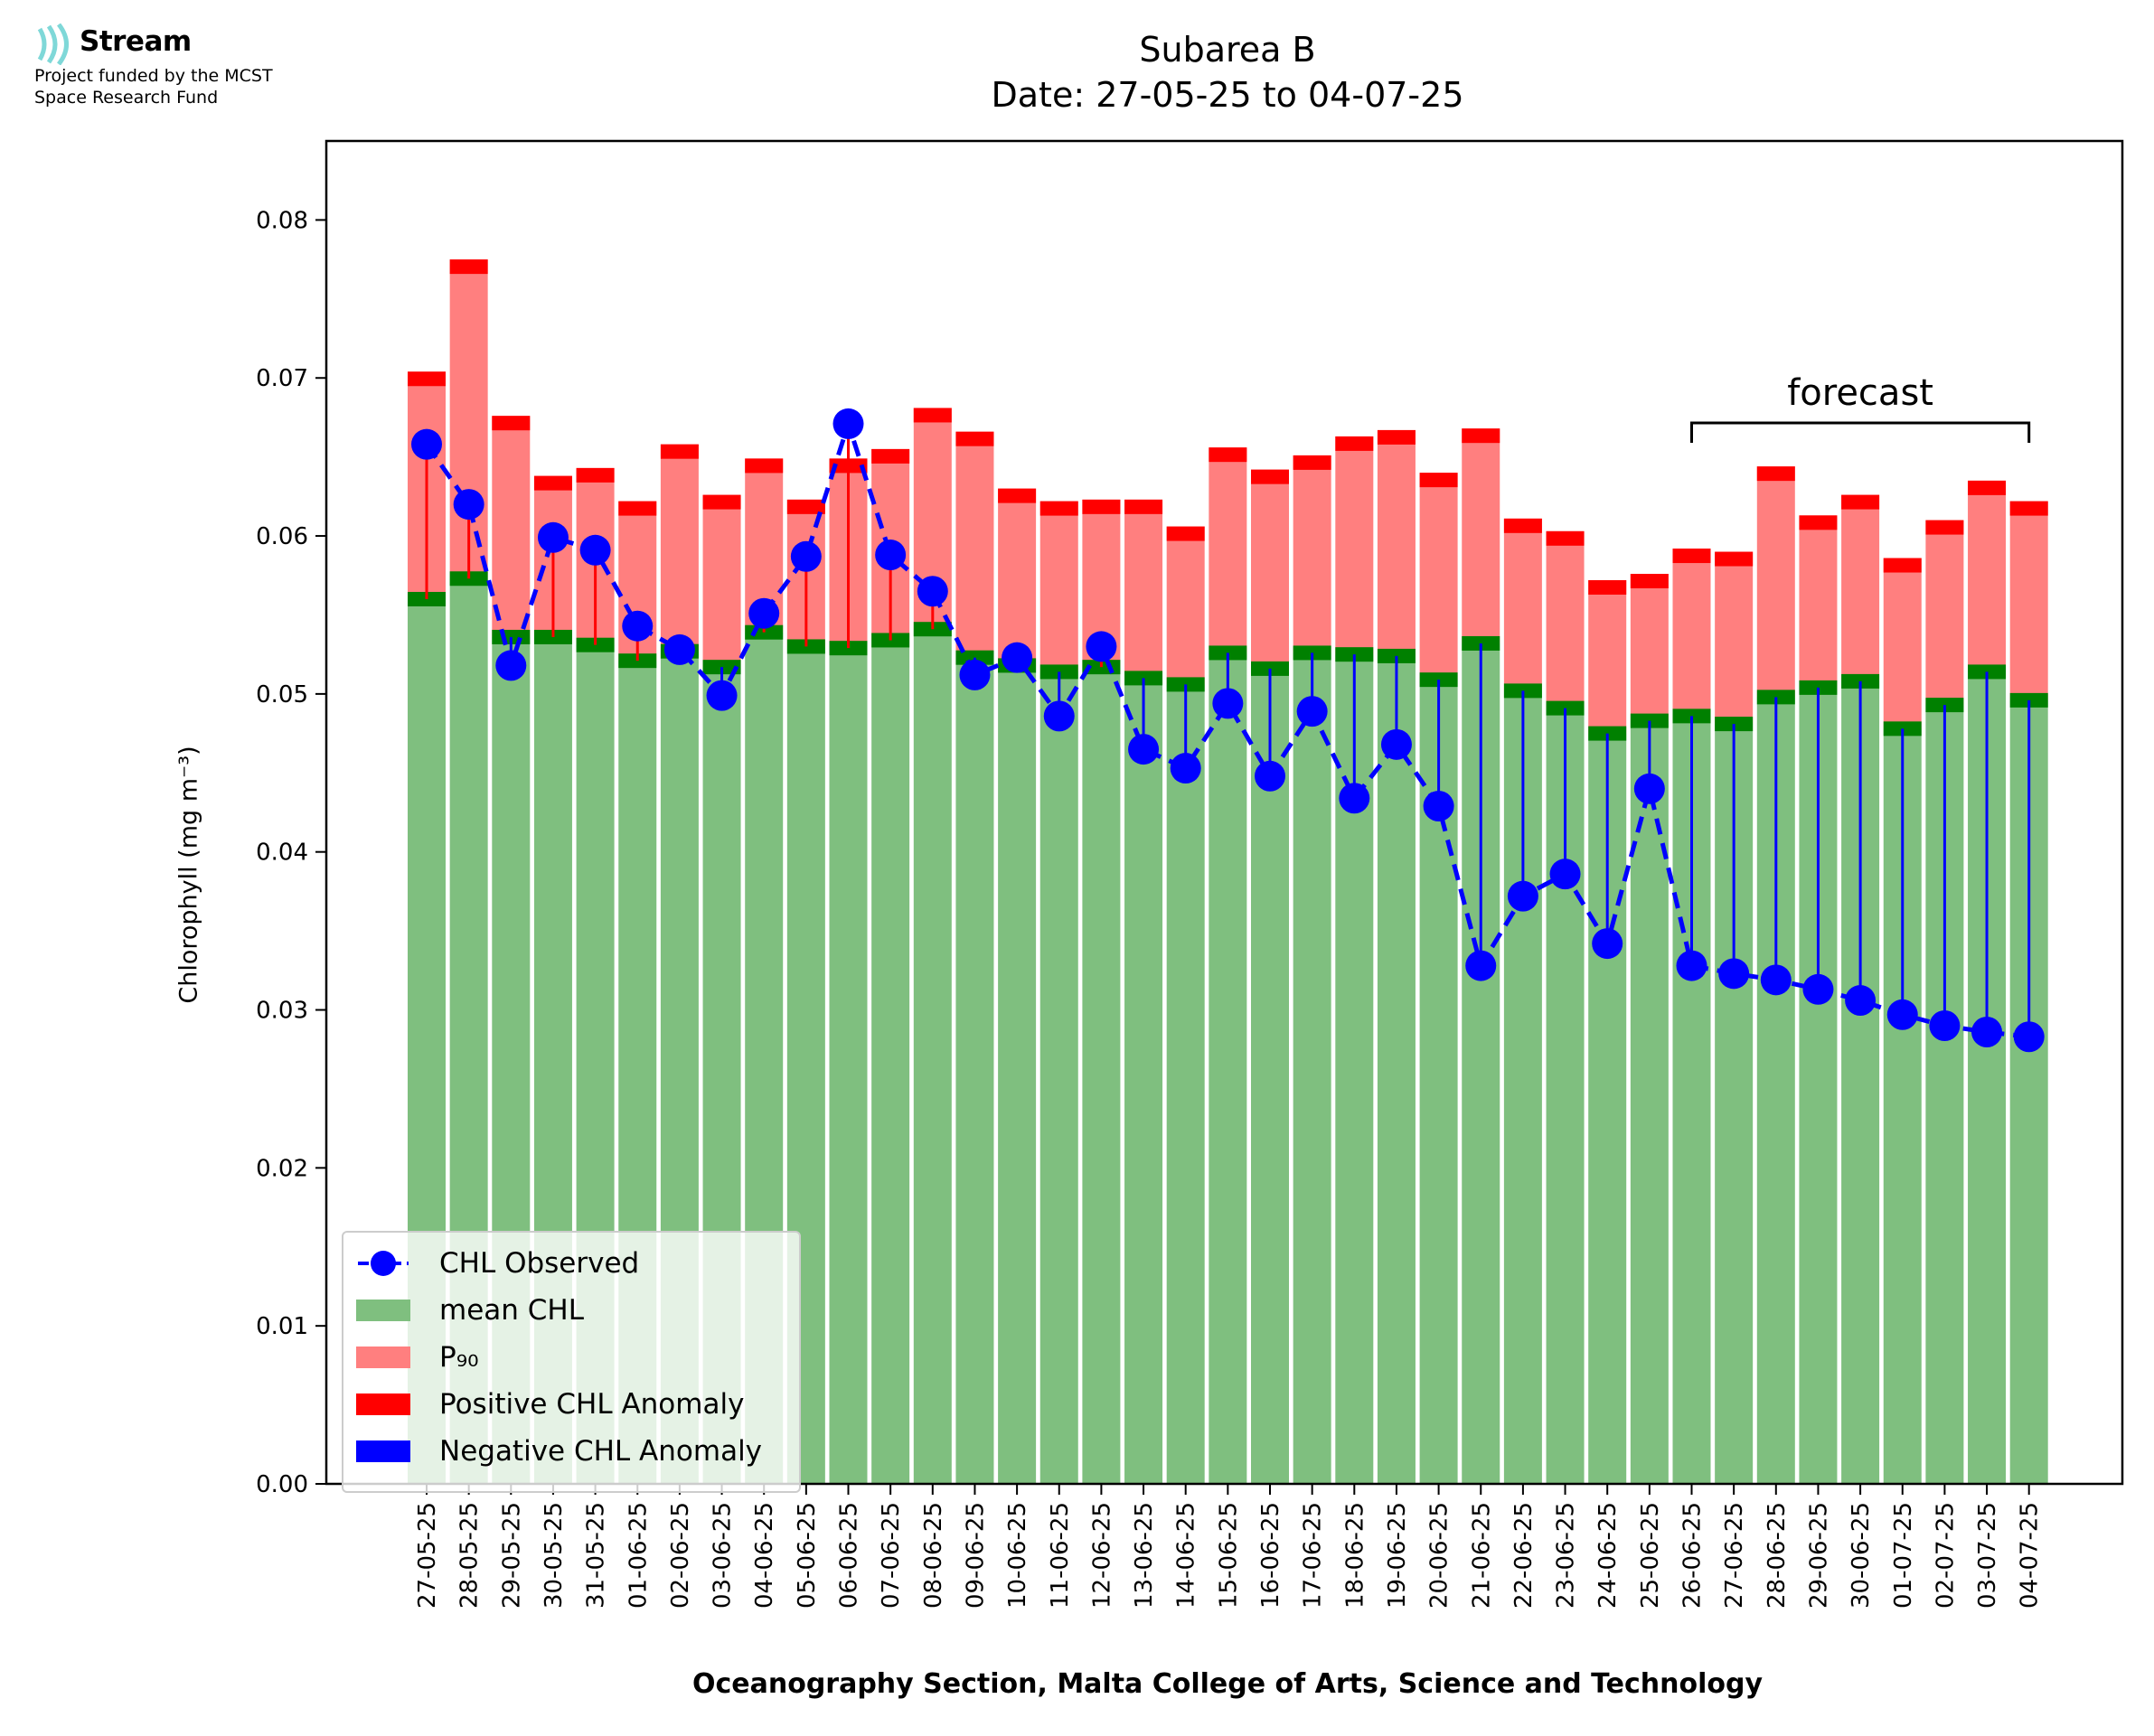 The width and height of the screenshot is (2154, 1736). Describe the element at coordinates (975, 1556) in the screenshot. I see `x-tick-label: 09-06-25` at that location.